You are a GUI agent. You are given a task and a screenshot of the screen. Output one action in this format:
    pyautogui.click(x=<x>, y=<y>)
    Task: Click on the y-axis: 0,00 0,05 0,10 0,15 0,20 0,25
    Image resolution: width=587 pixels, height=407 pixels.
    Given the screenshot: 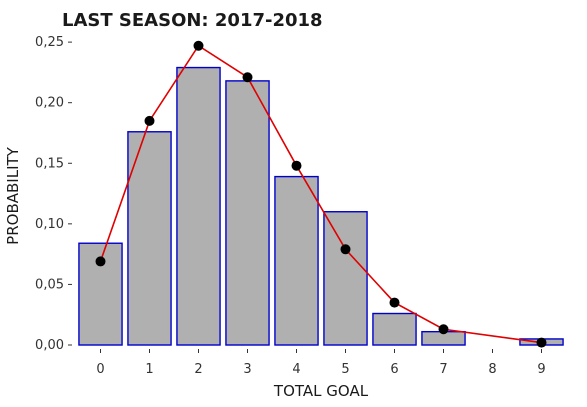 What is the action you would take?
    pyautogui.click(x=53, y=194)
    